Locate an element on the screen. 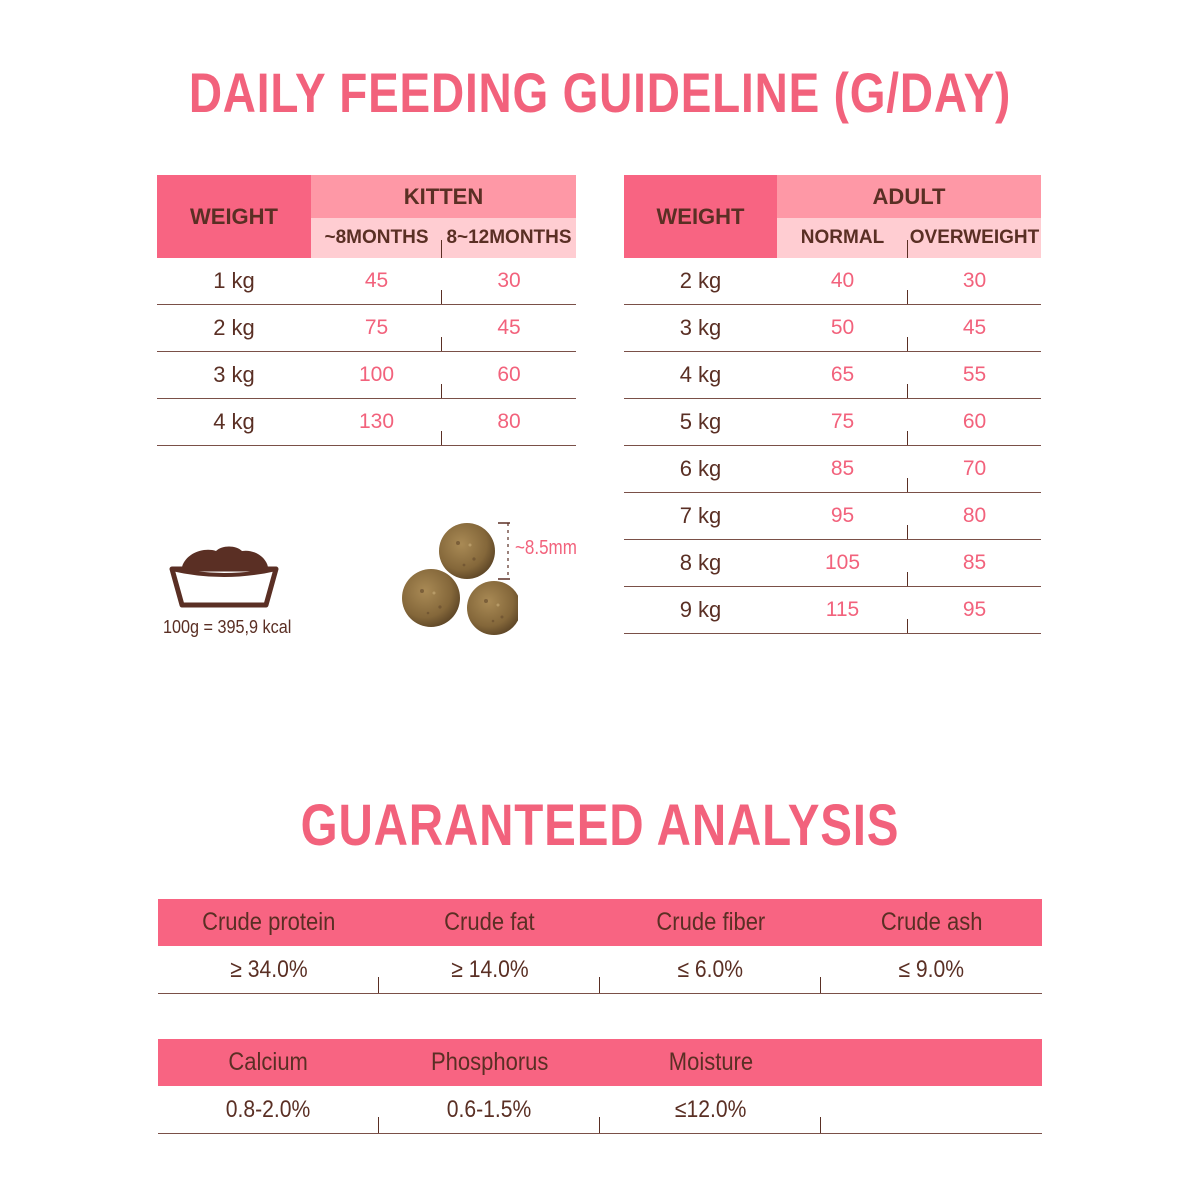 The width and height of the screenshot is (1200, 1200). analysis-value: 0.6-1.5% is located at coordinates (489, 1110).